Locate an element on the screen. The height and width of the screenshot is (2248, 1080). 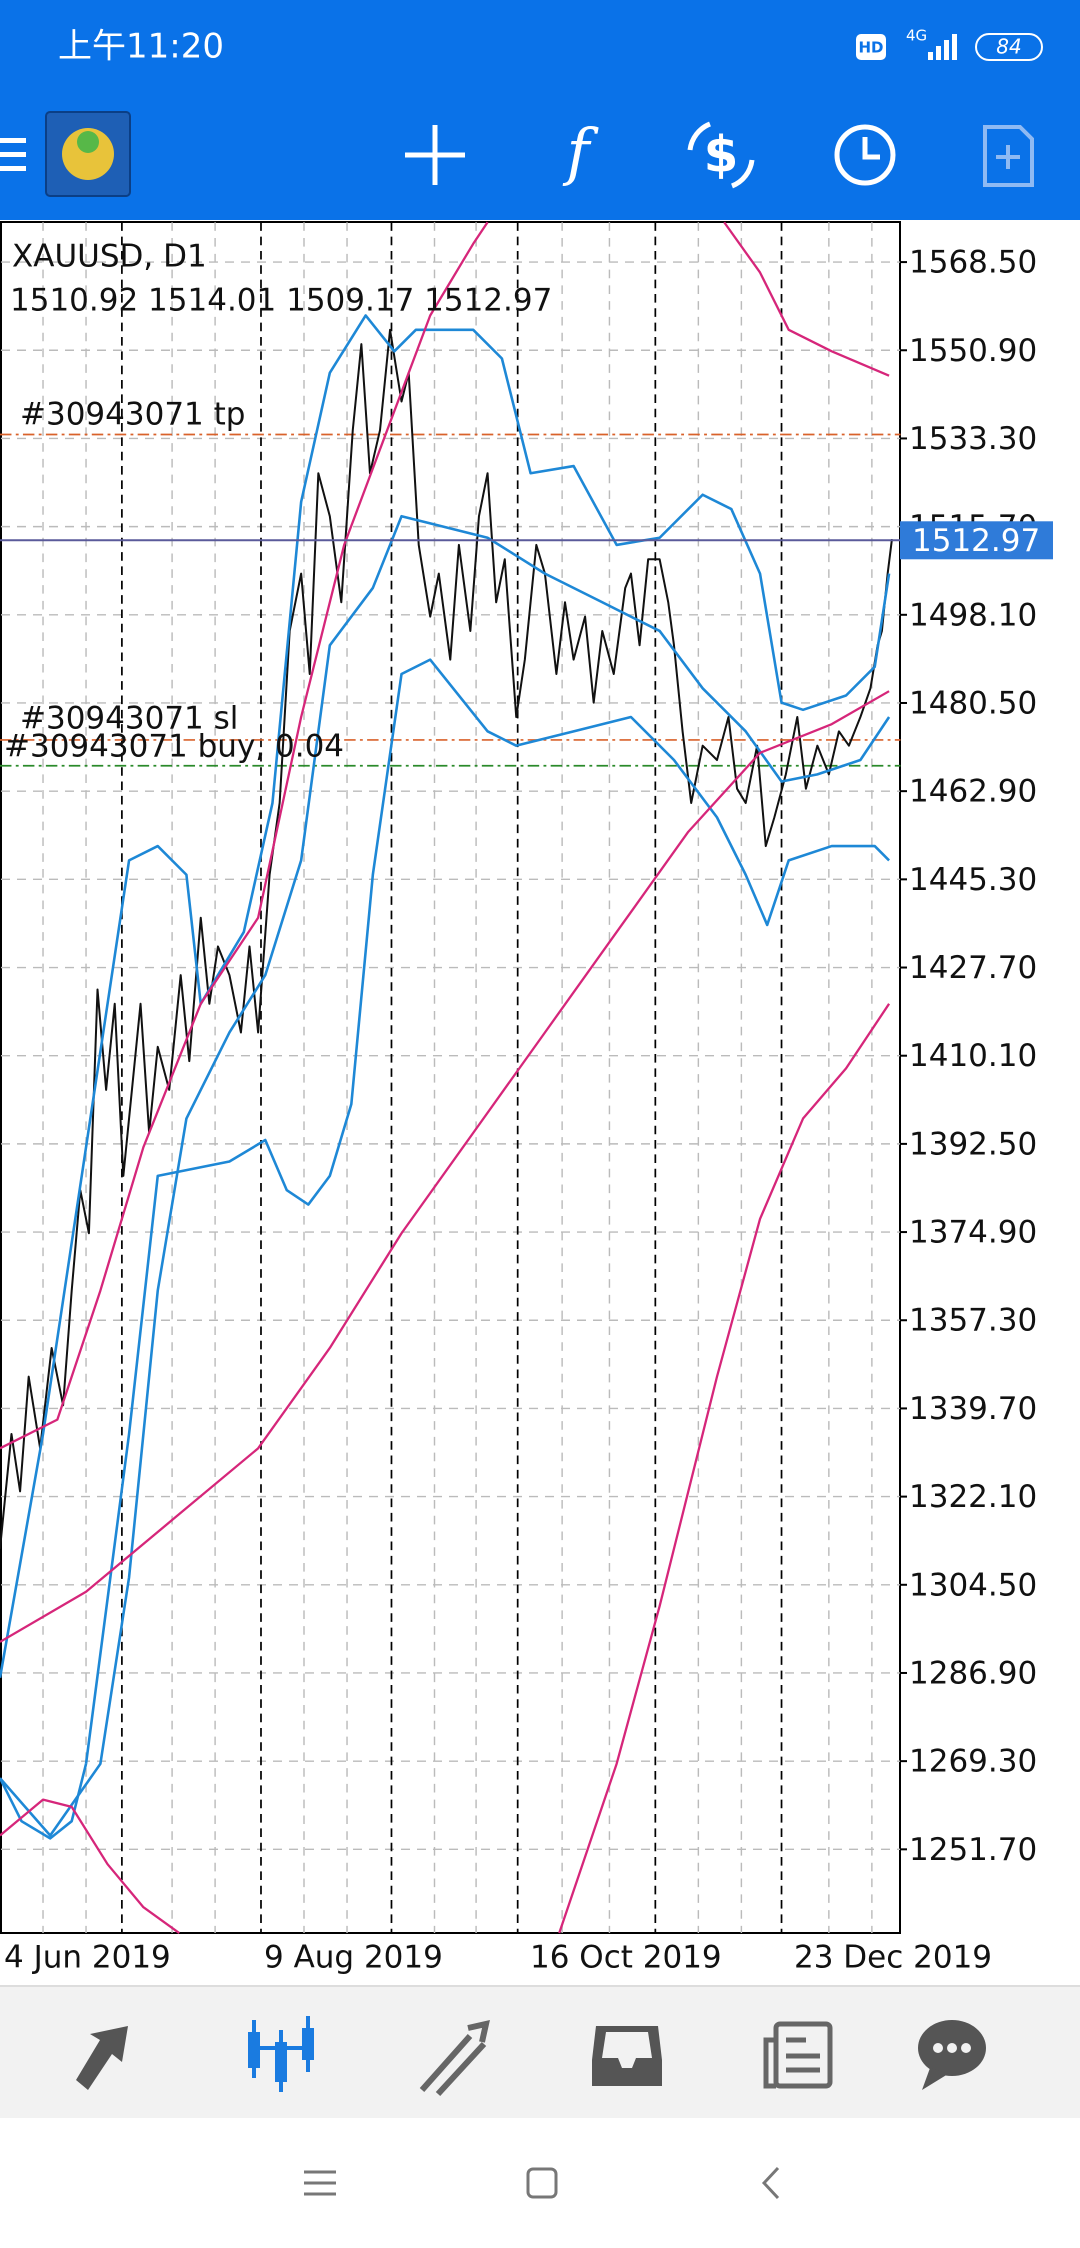
current-price-box is located at coordinates (976, 540).